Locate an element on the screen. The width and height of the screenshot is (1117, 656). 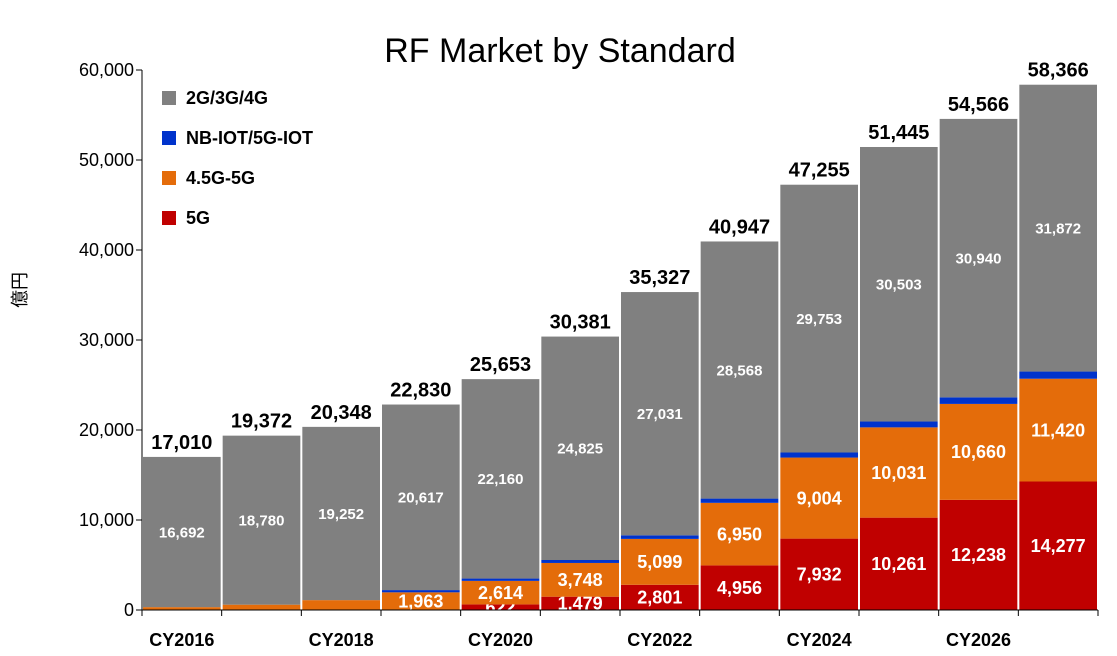
bar-value-label: 10,261 is located at coordinates (898, 564).